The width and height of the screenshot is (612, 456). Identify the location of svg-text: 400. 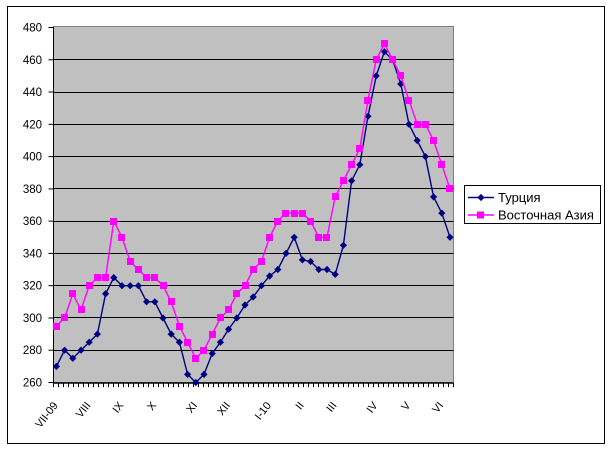
(32, 158).